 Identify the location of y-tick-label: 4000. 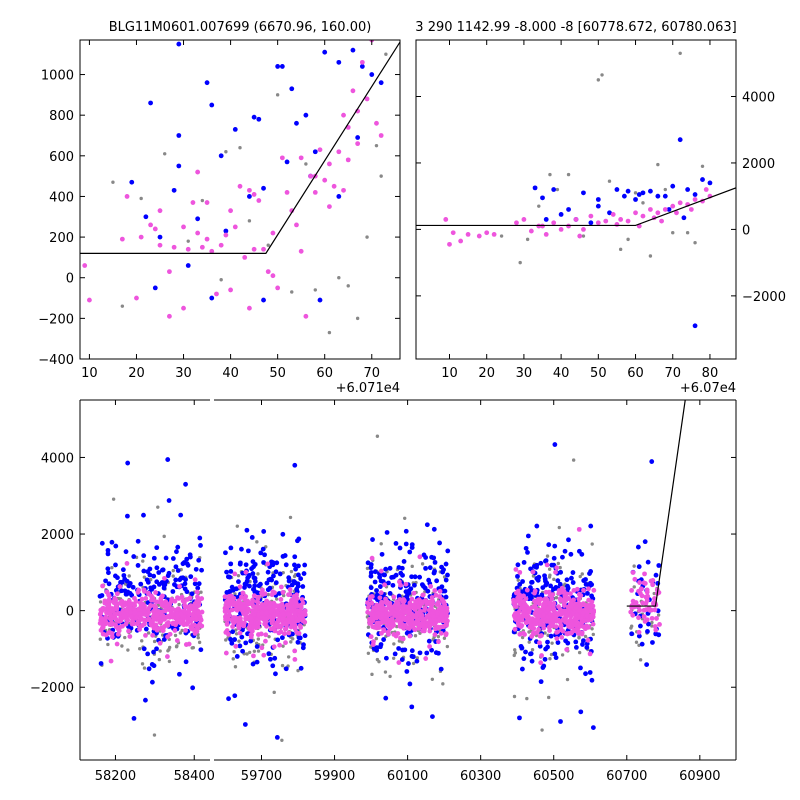
(758, 97).